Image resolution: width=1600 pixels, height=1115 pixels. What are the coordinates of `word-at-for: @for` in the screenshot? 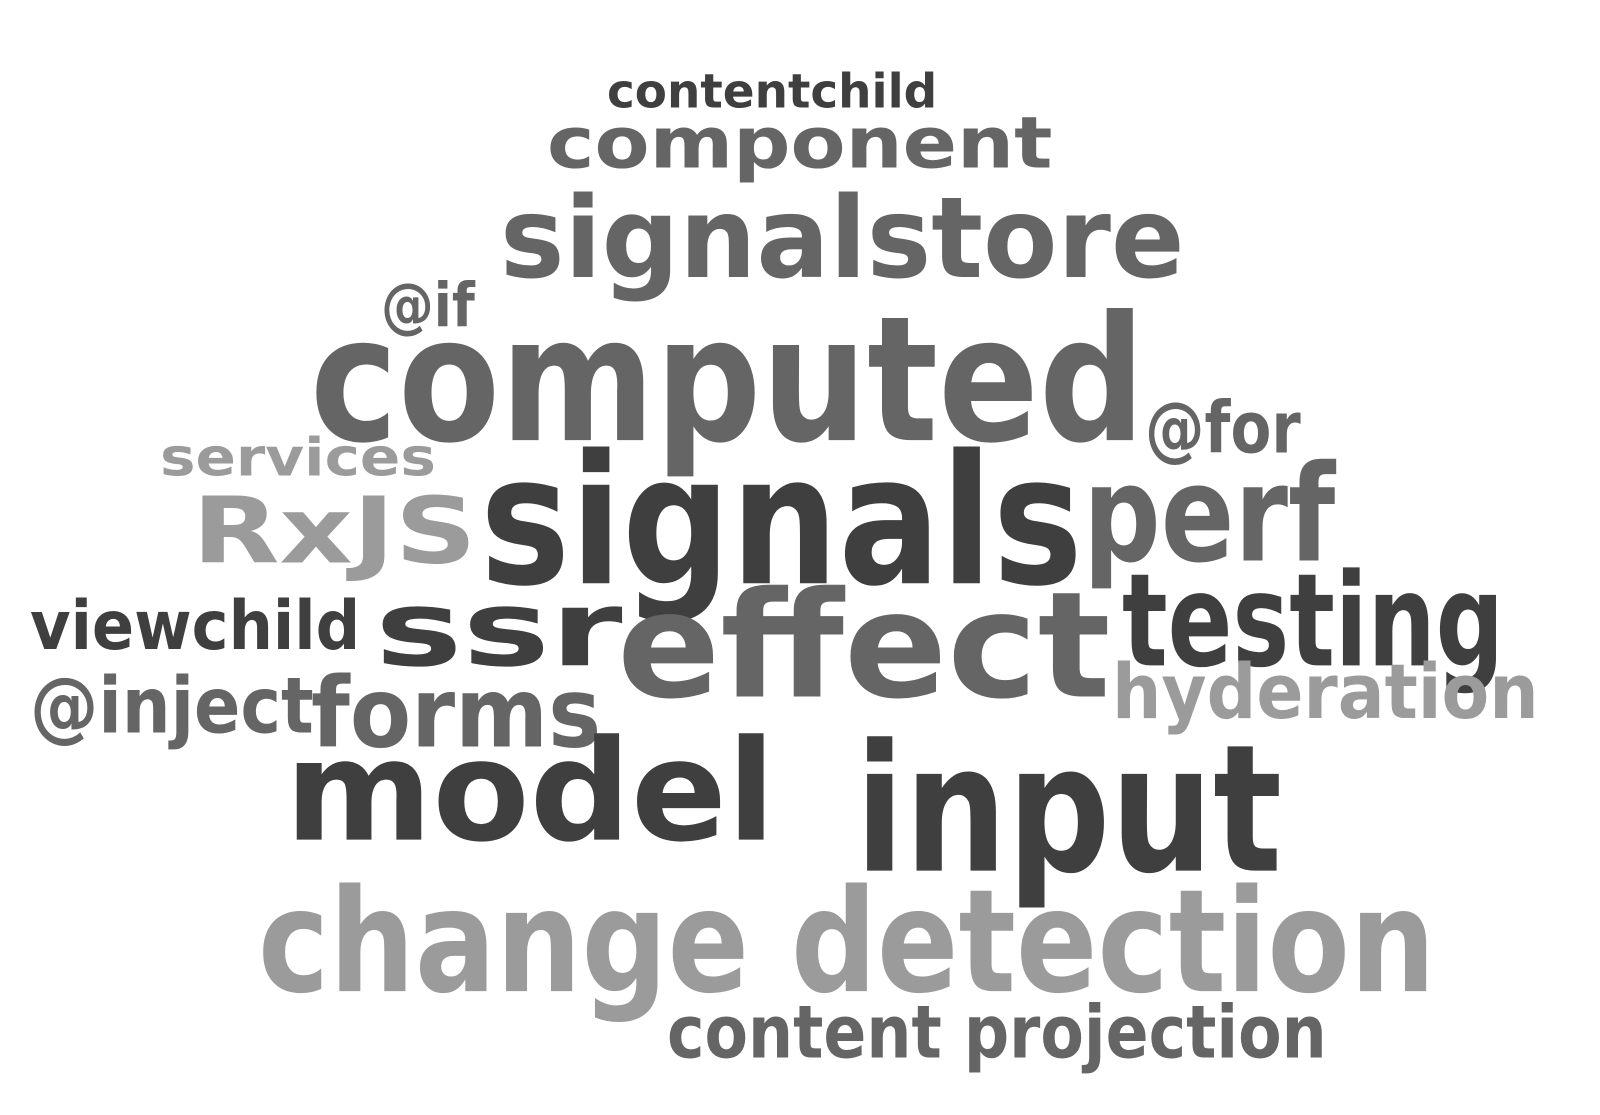 It's located at (1223, 428).